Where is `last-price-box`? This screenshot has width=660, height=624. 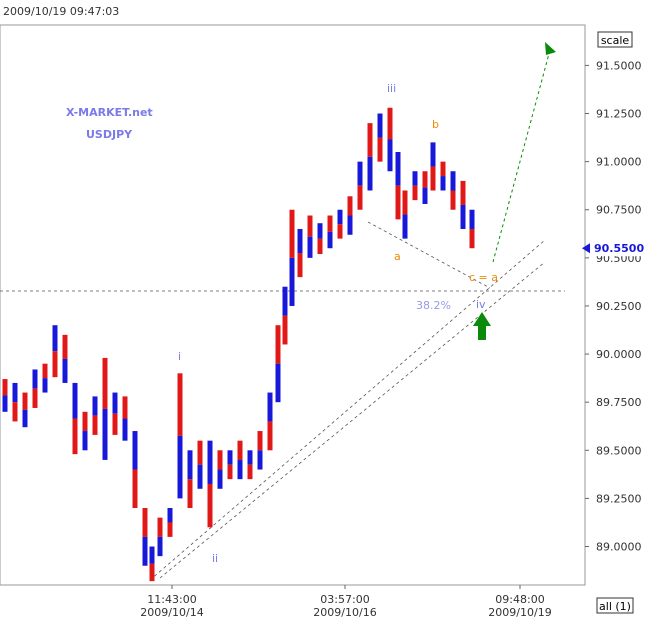
last-price-box is located at coordinates (621, 248).